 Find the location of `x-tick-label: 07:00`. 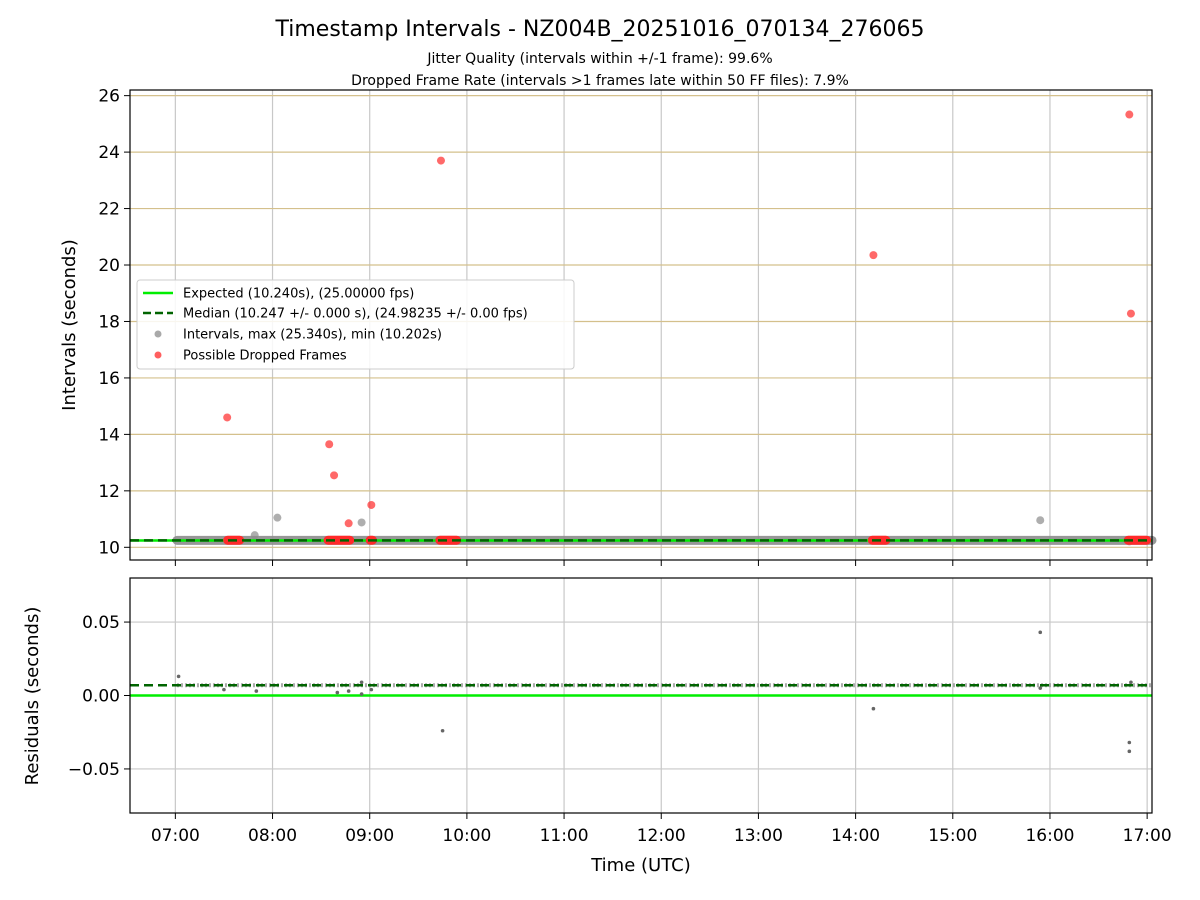

x-tick-label: 07:00 is located at coordinates (175, 836).